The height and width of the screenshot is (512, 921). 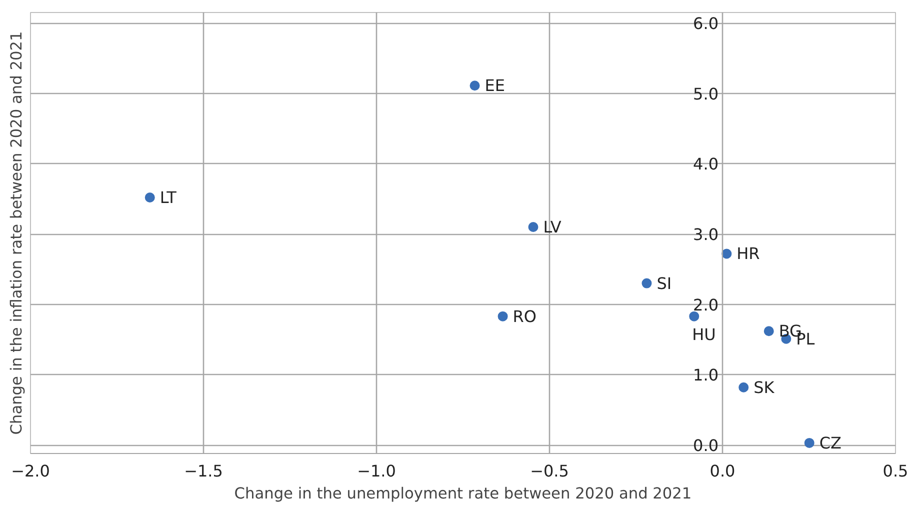 What do you see at coordinates (704, 334) in the screenshot?
I see `annotation: HU` at bounding box center [704, 334].